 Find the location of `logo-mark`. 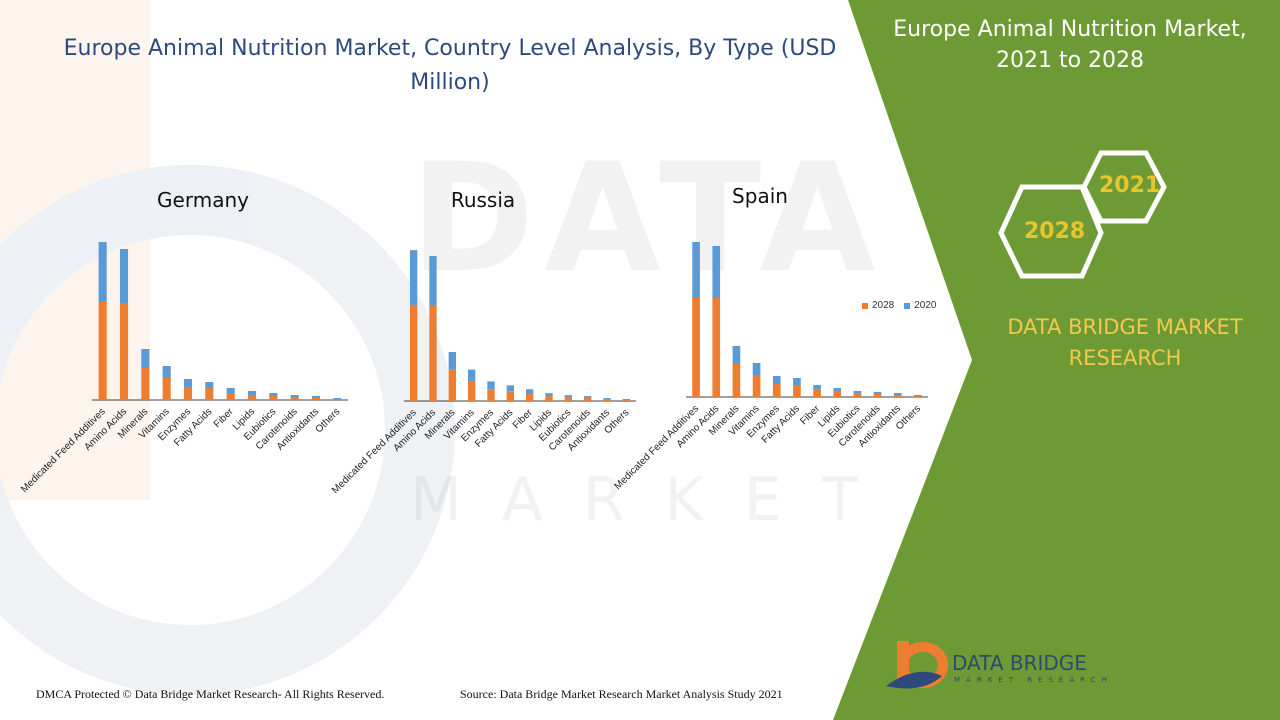

logo-mark is located at coordinates (917, 665).